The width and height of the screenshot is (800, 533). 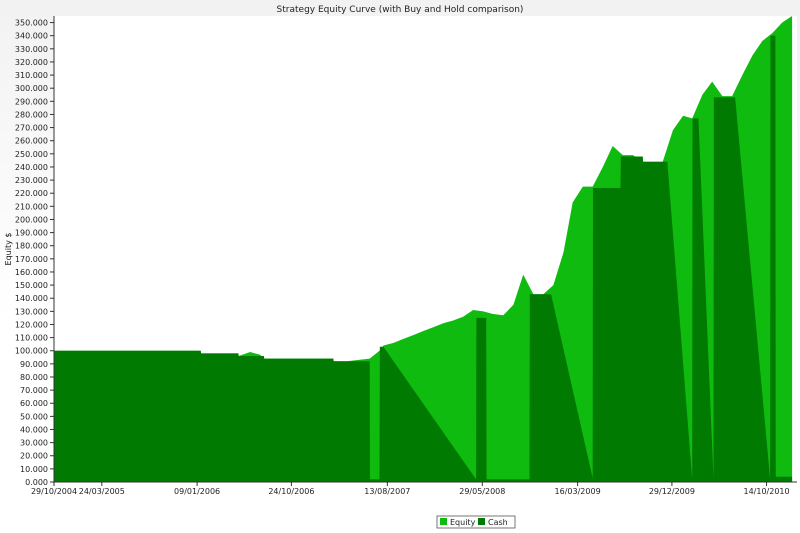 I want to click on y-tick-label: 80.000, so click(x=34, y=377).